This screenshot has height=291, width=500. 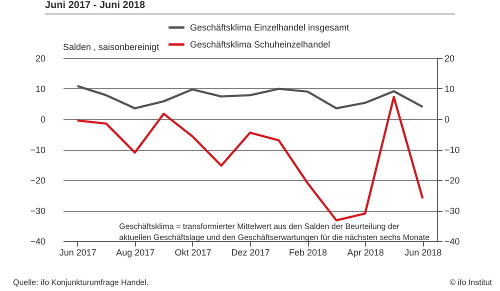 I want to click on y2-tick-label: −10, so click(x=452, y=150).